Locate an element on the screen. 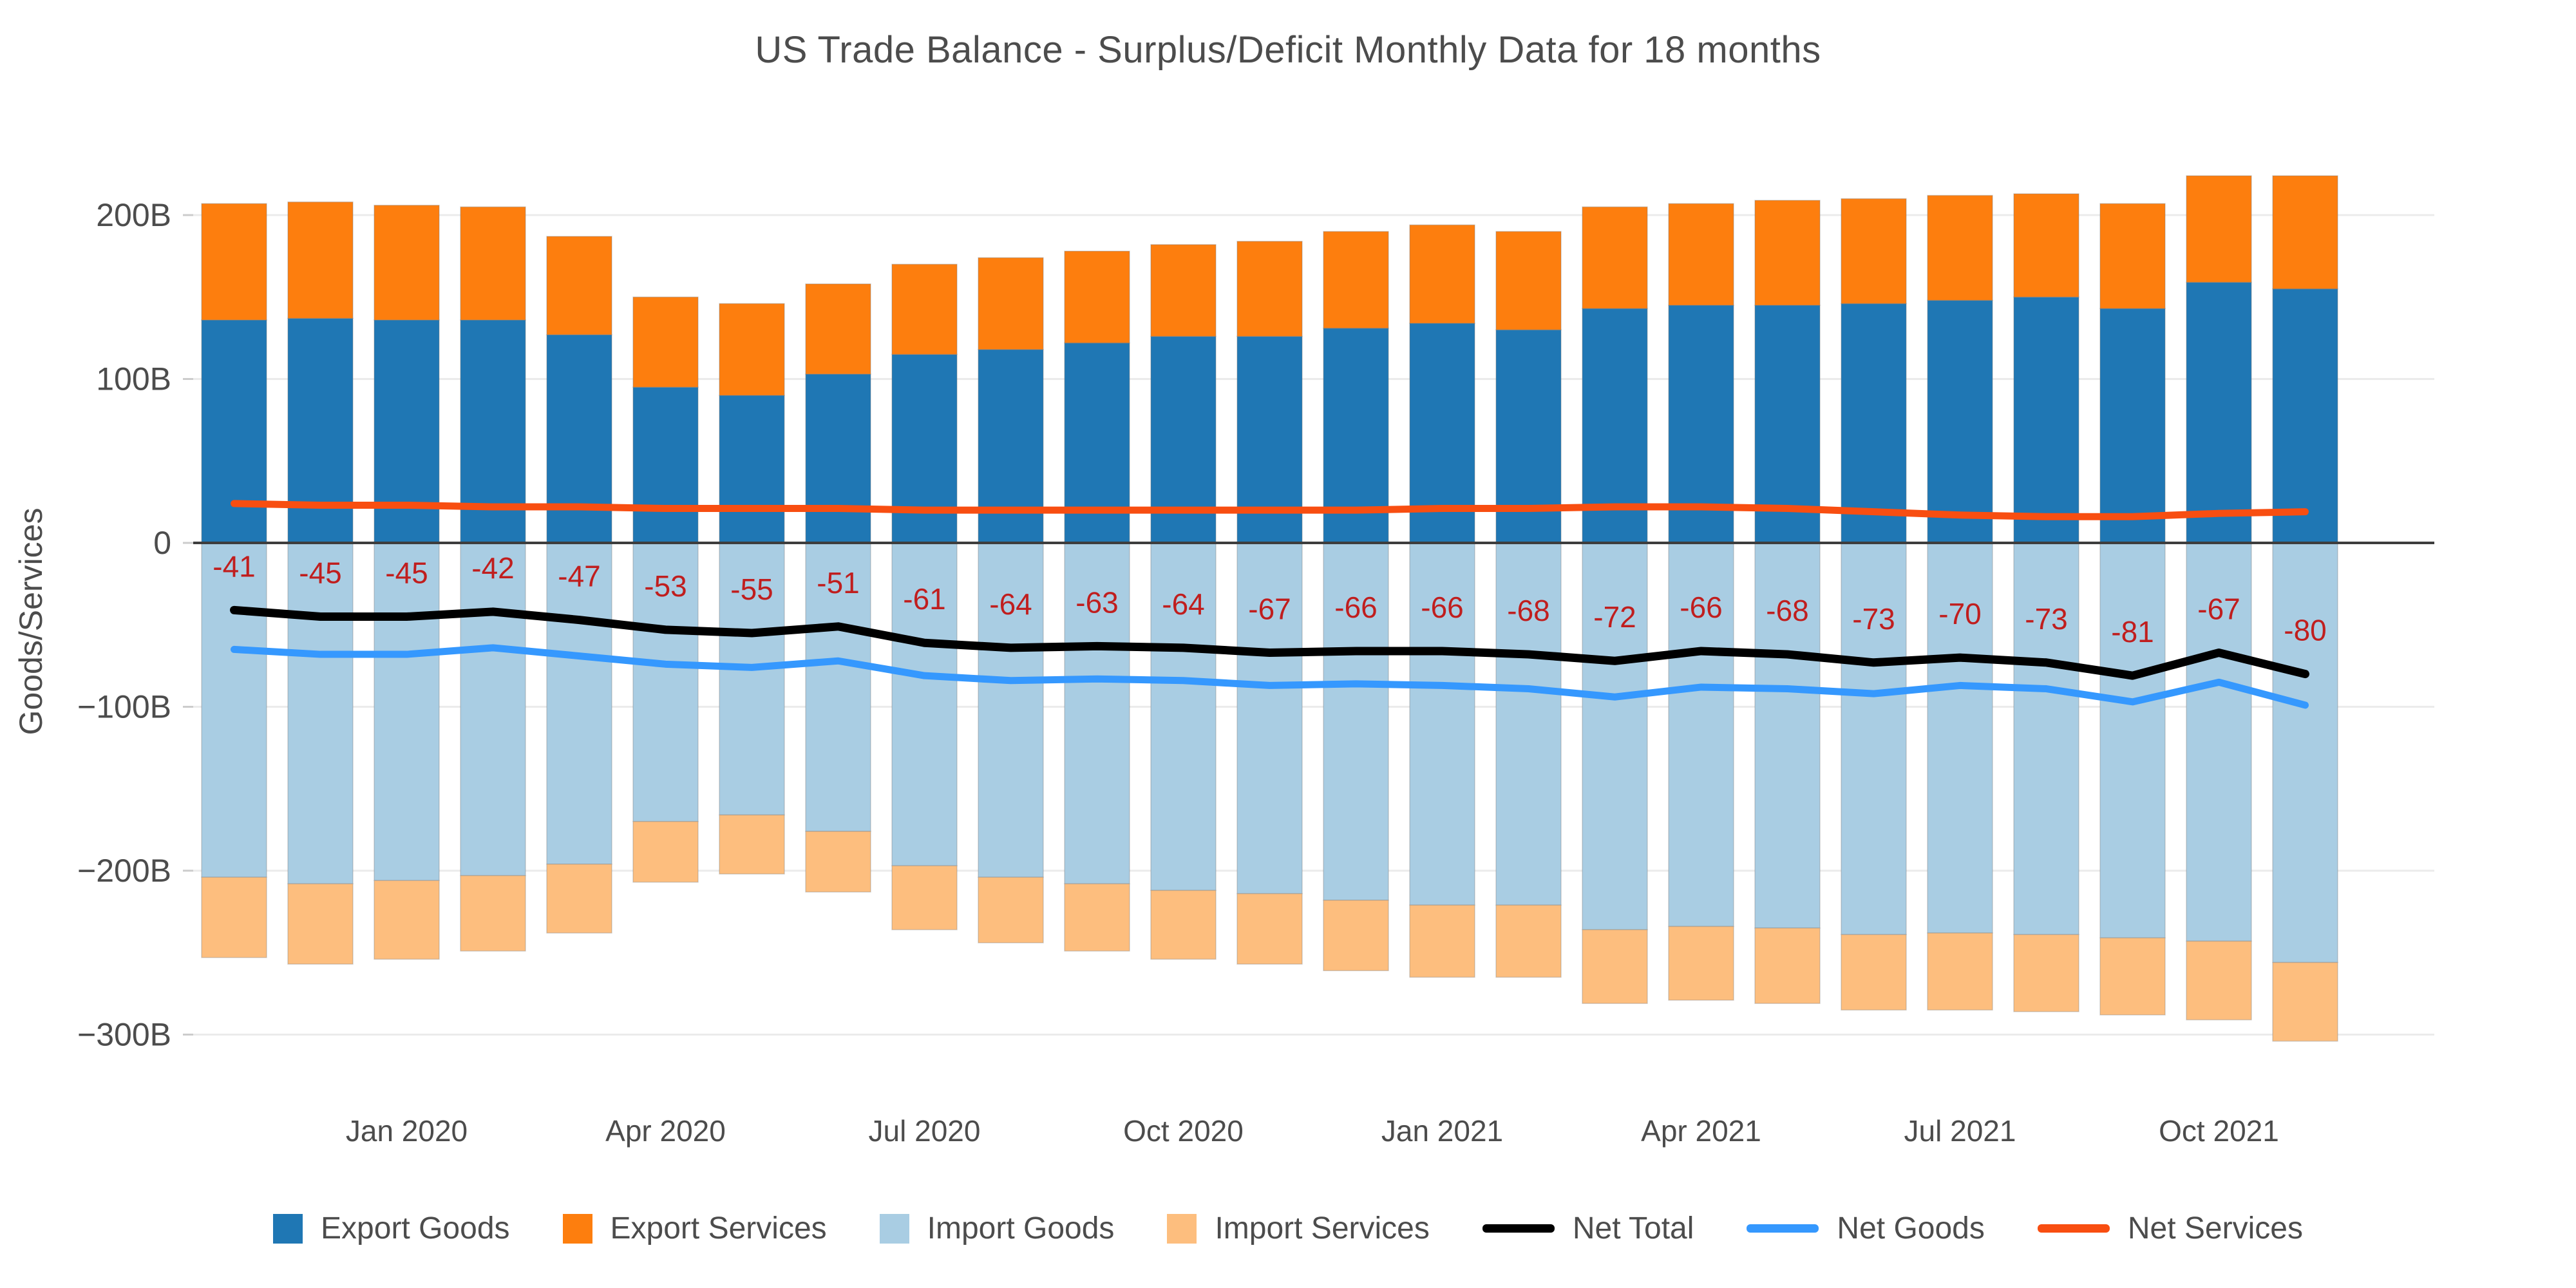  legend-item-net-services: Net Services is located at coordinates (2170, 1228).